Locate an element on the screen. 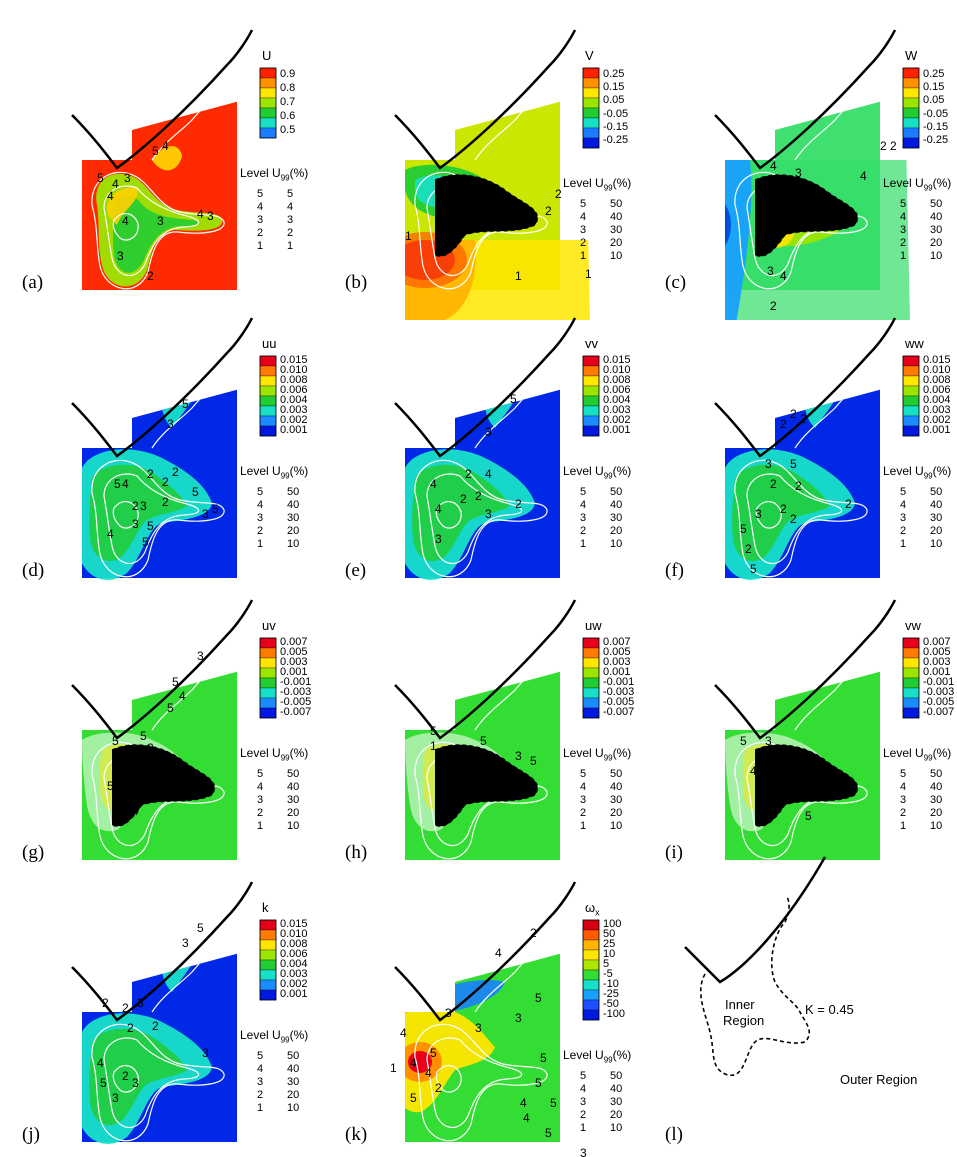 The image size is (957, 1157). panel-label: (d) is located at coordinates (33, 570).